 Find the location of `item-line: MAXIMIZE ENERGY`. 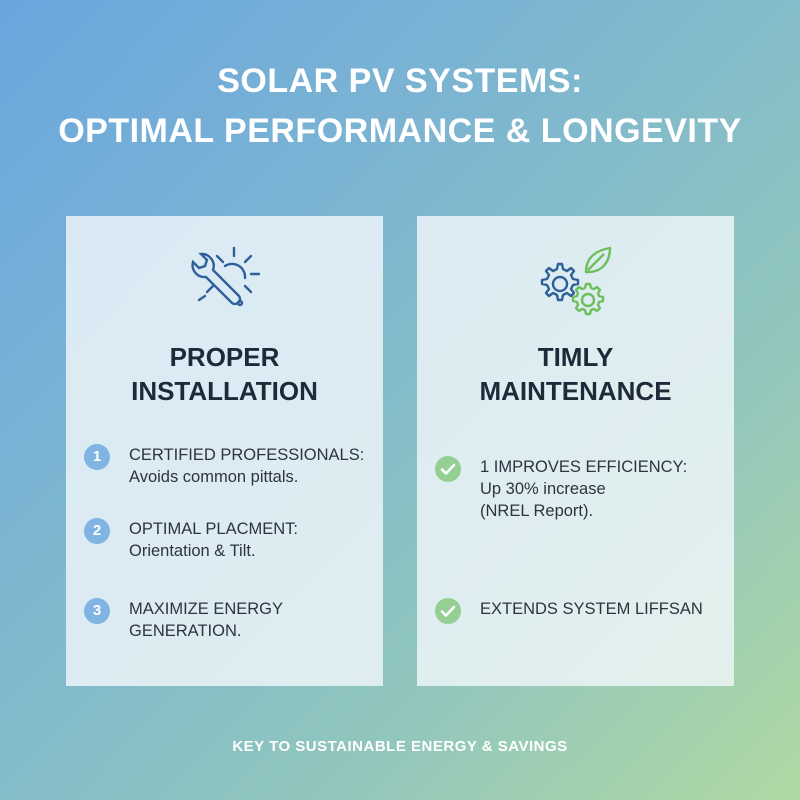

item-line: MAXIMIZE ENERGY is located at coordinates (206, 609).